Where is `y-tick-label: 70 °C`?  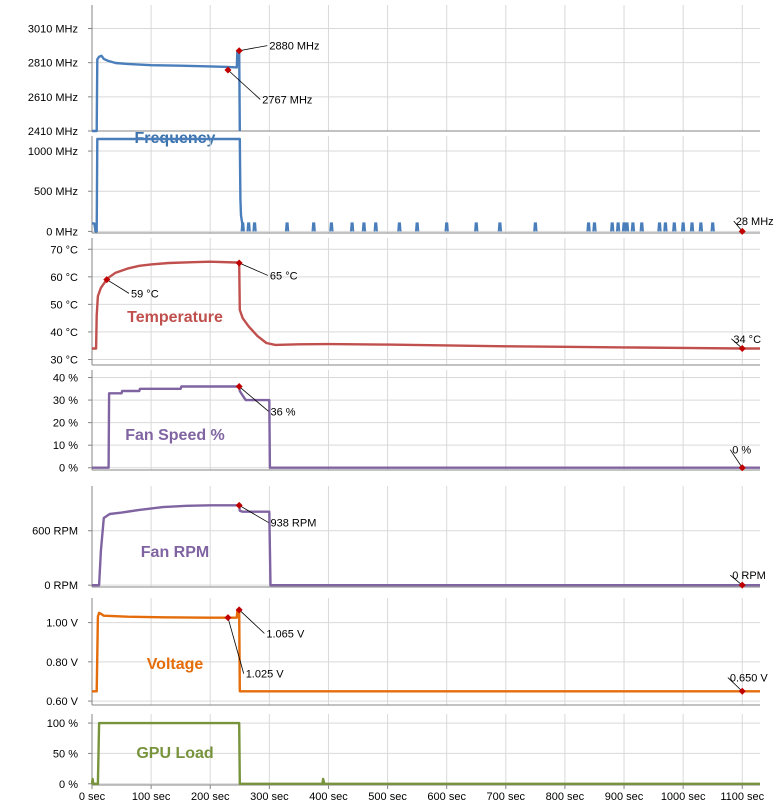
y-tick-label: 70 °C is located at coordinates (64, 250).